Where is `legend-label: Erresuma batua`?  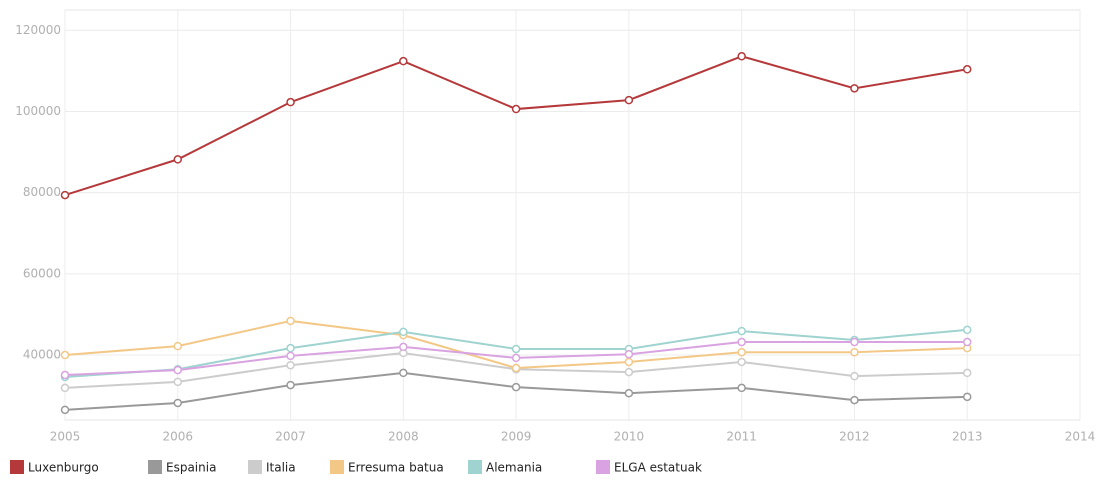
legend-label: Erresuma batua is located at coordinates (396, 468).